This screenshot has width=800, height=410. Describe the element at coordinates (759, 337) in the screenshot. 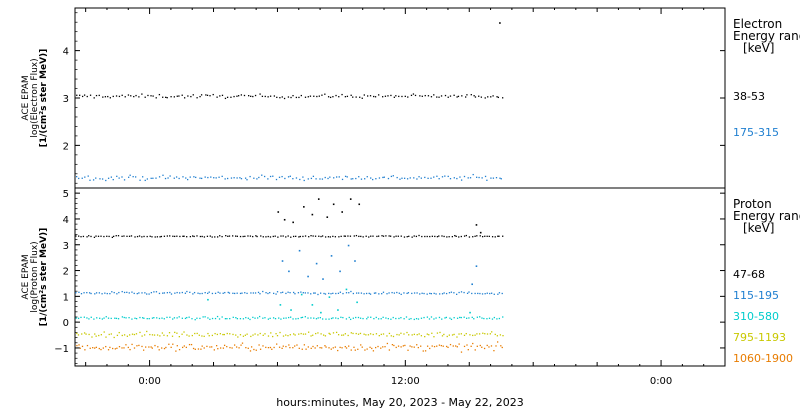

I see `legend-item: 795-1193` at that location.